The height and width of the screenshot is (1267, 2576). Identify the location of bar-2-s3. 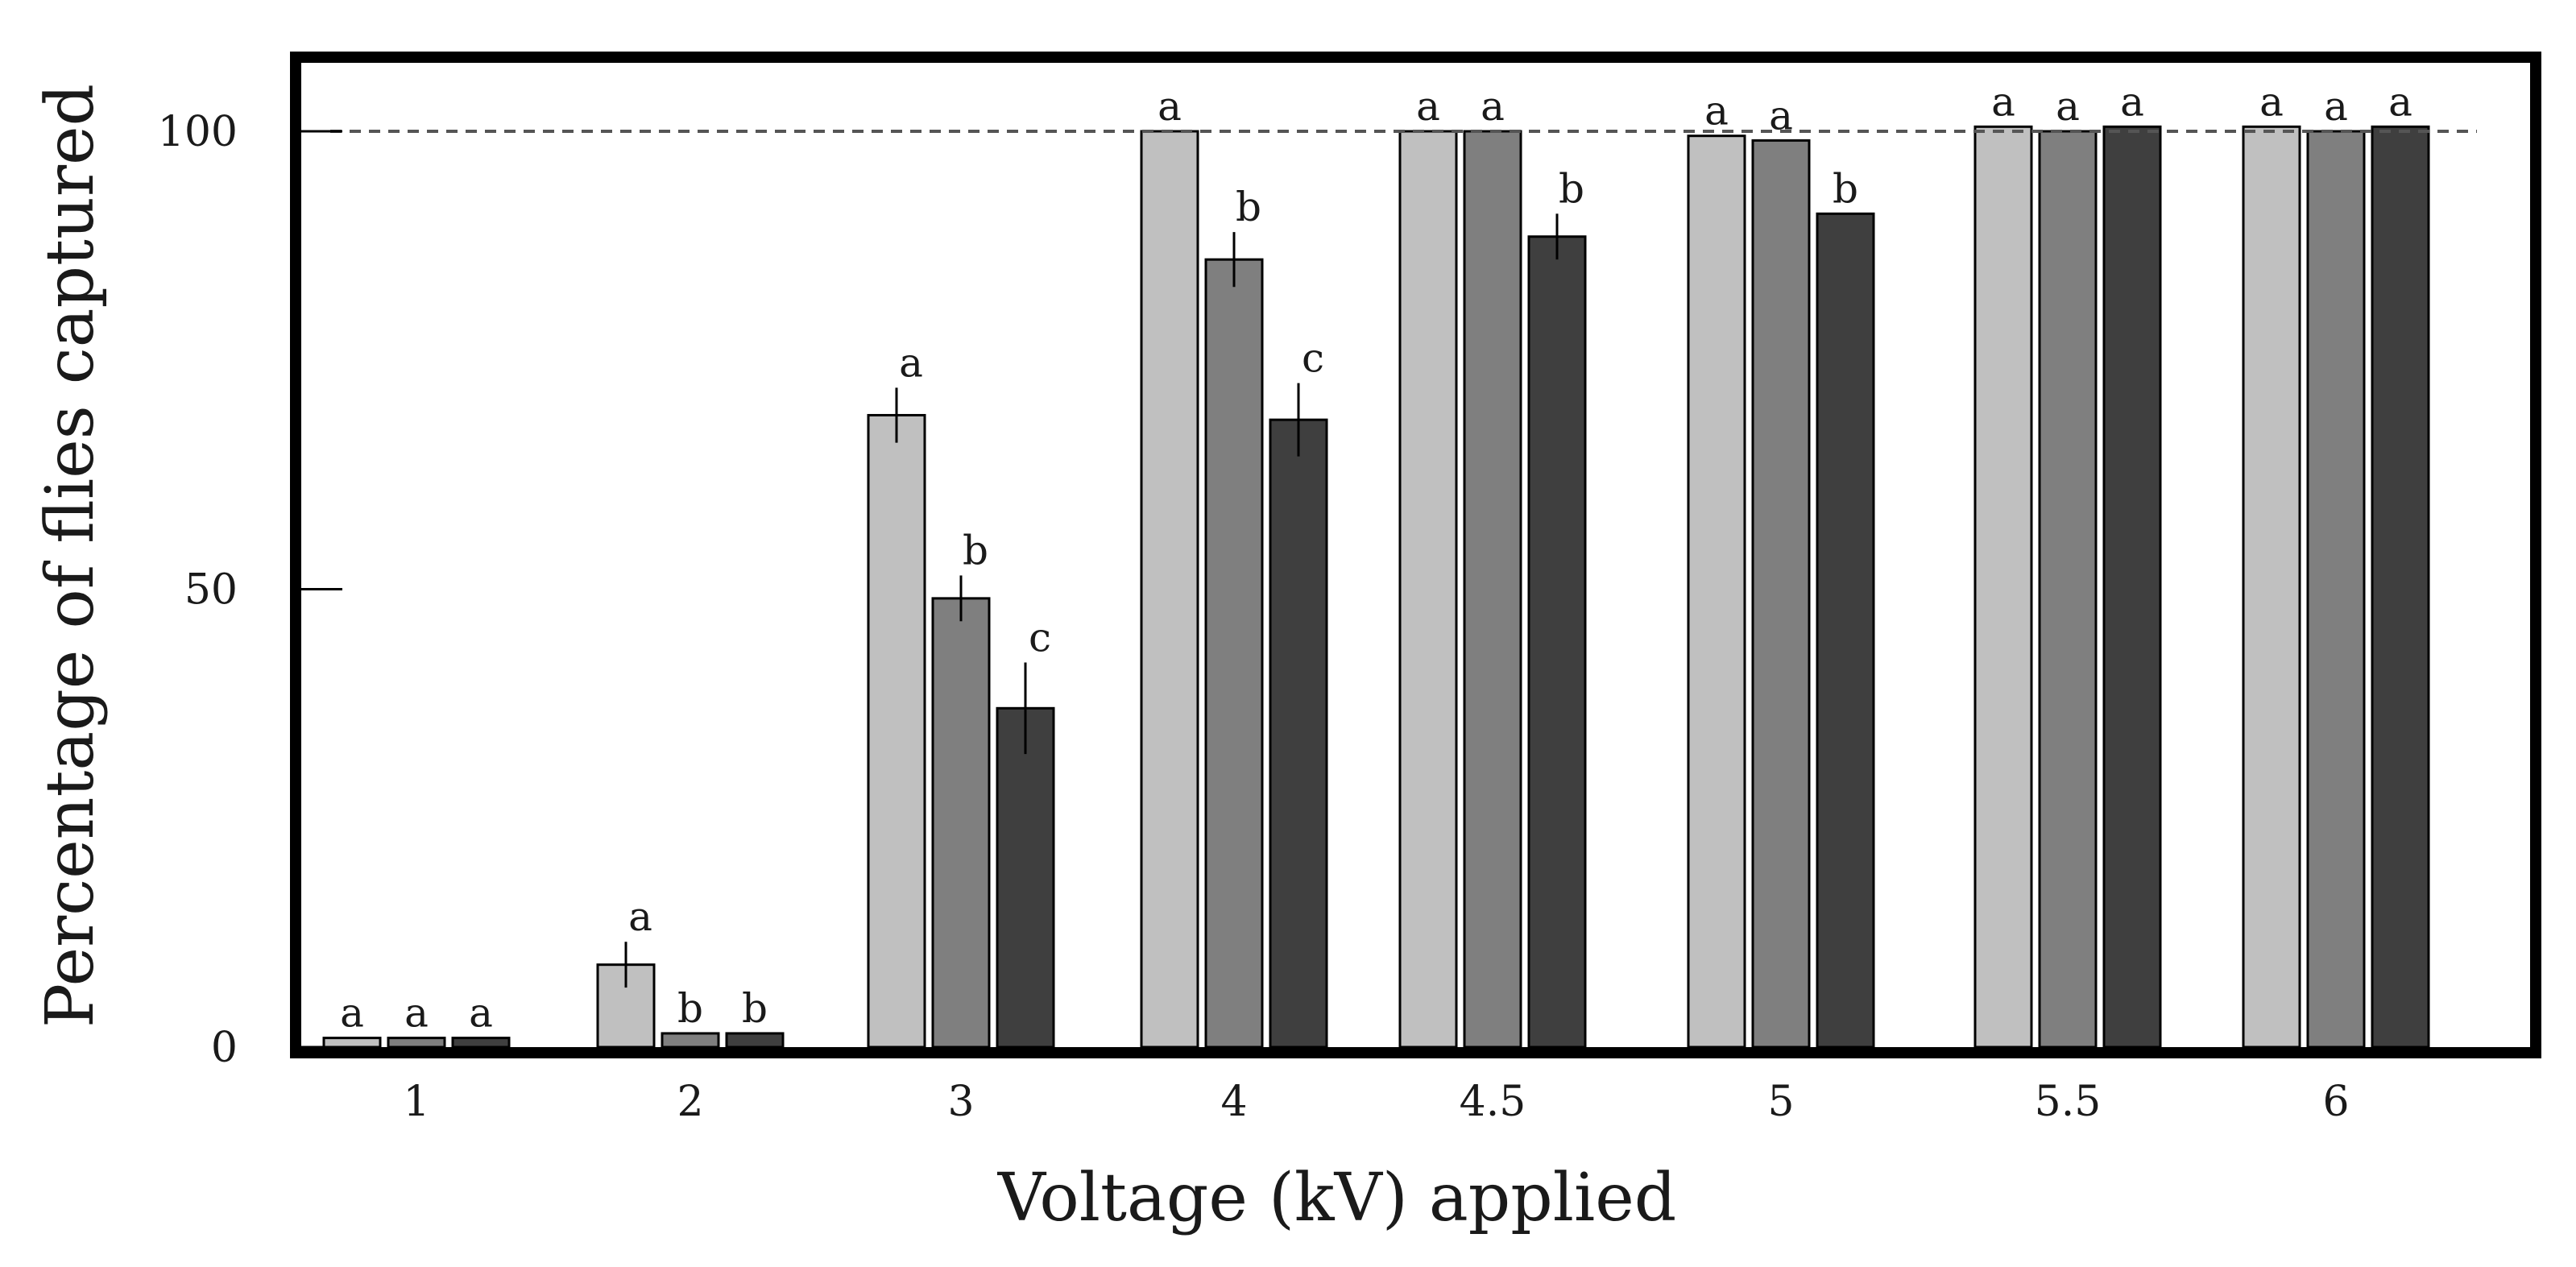
(755, 1040).